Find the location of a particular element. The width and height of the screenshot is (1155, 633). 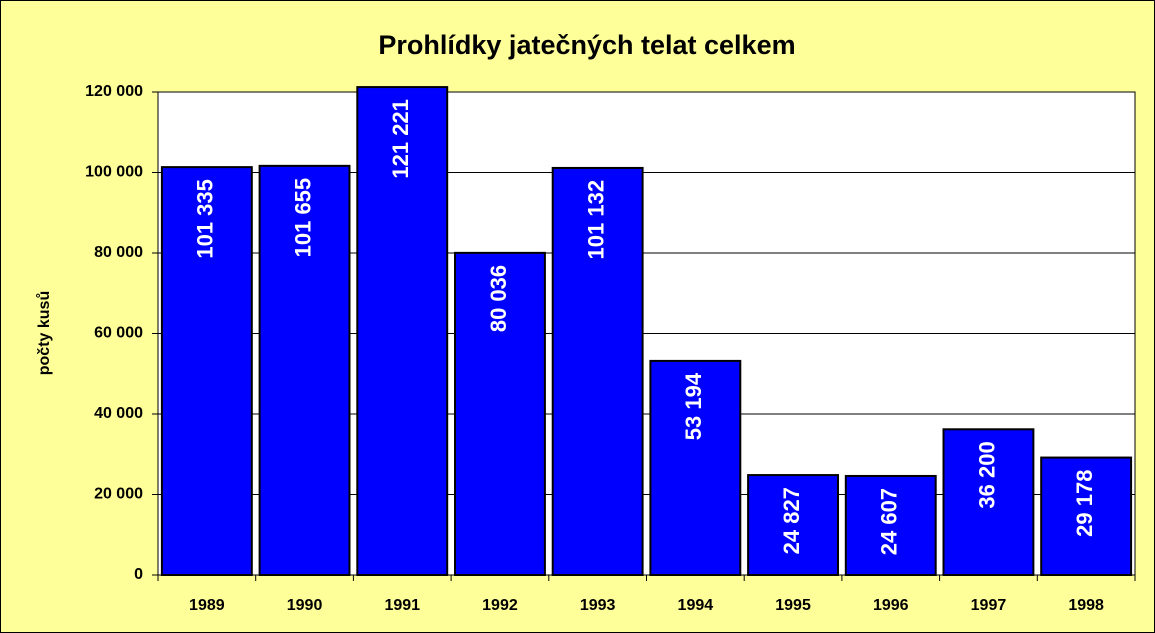

x-tick-label: 1992 is located at coordinates (500, 605).